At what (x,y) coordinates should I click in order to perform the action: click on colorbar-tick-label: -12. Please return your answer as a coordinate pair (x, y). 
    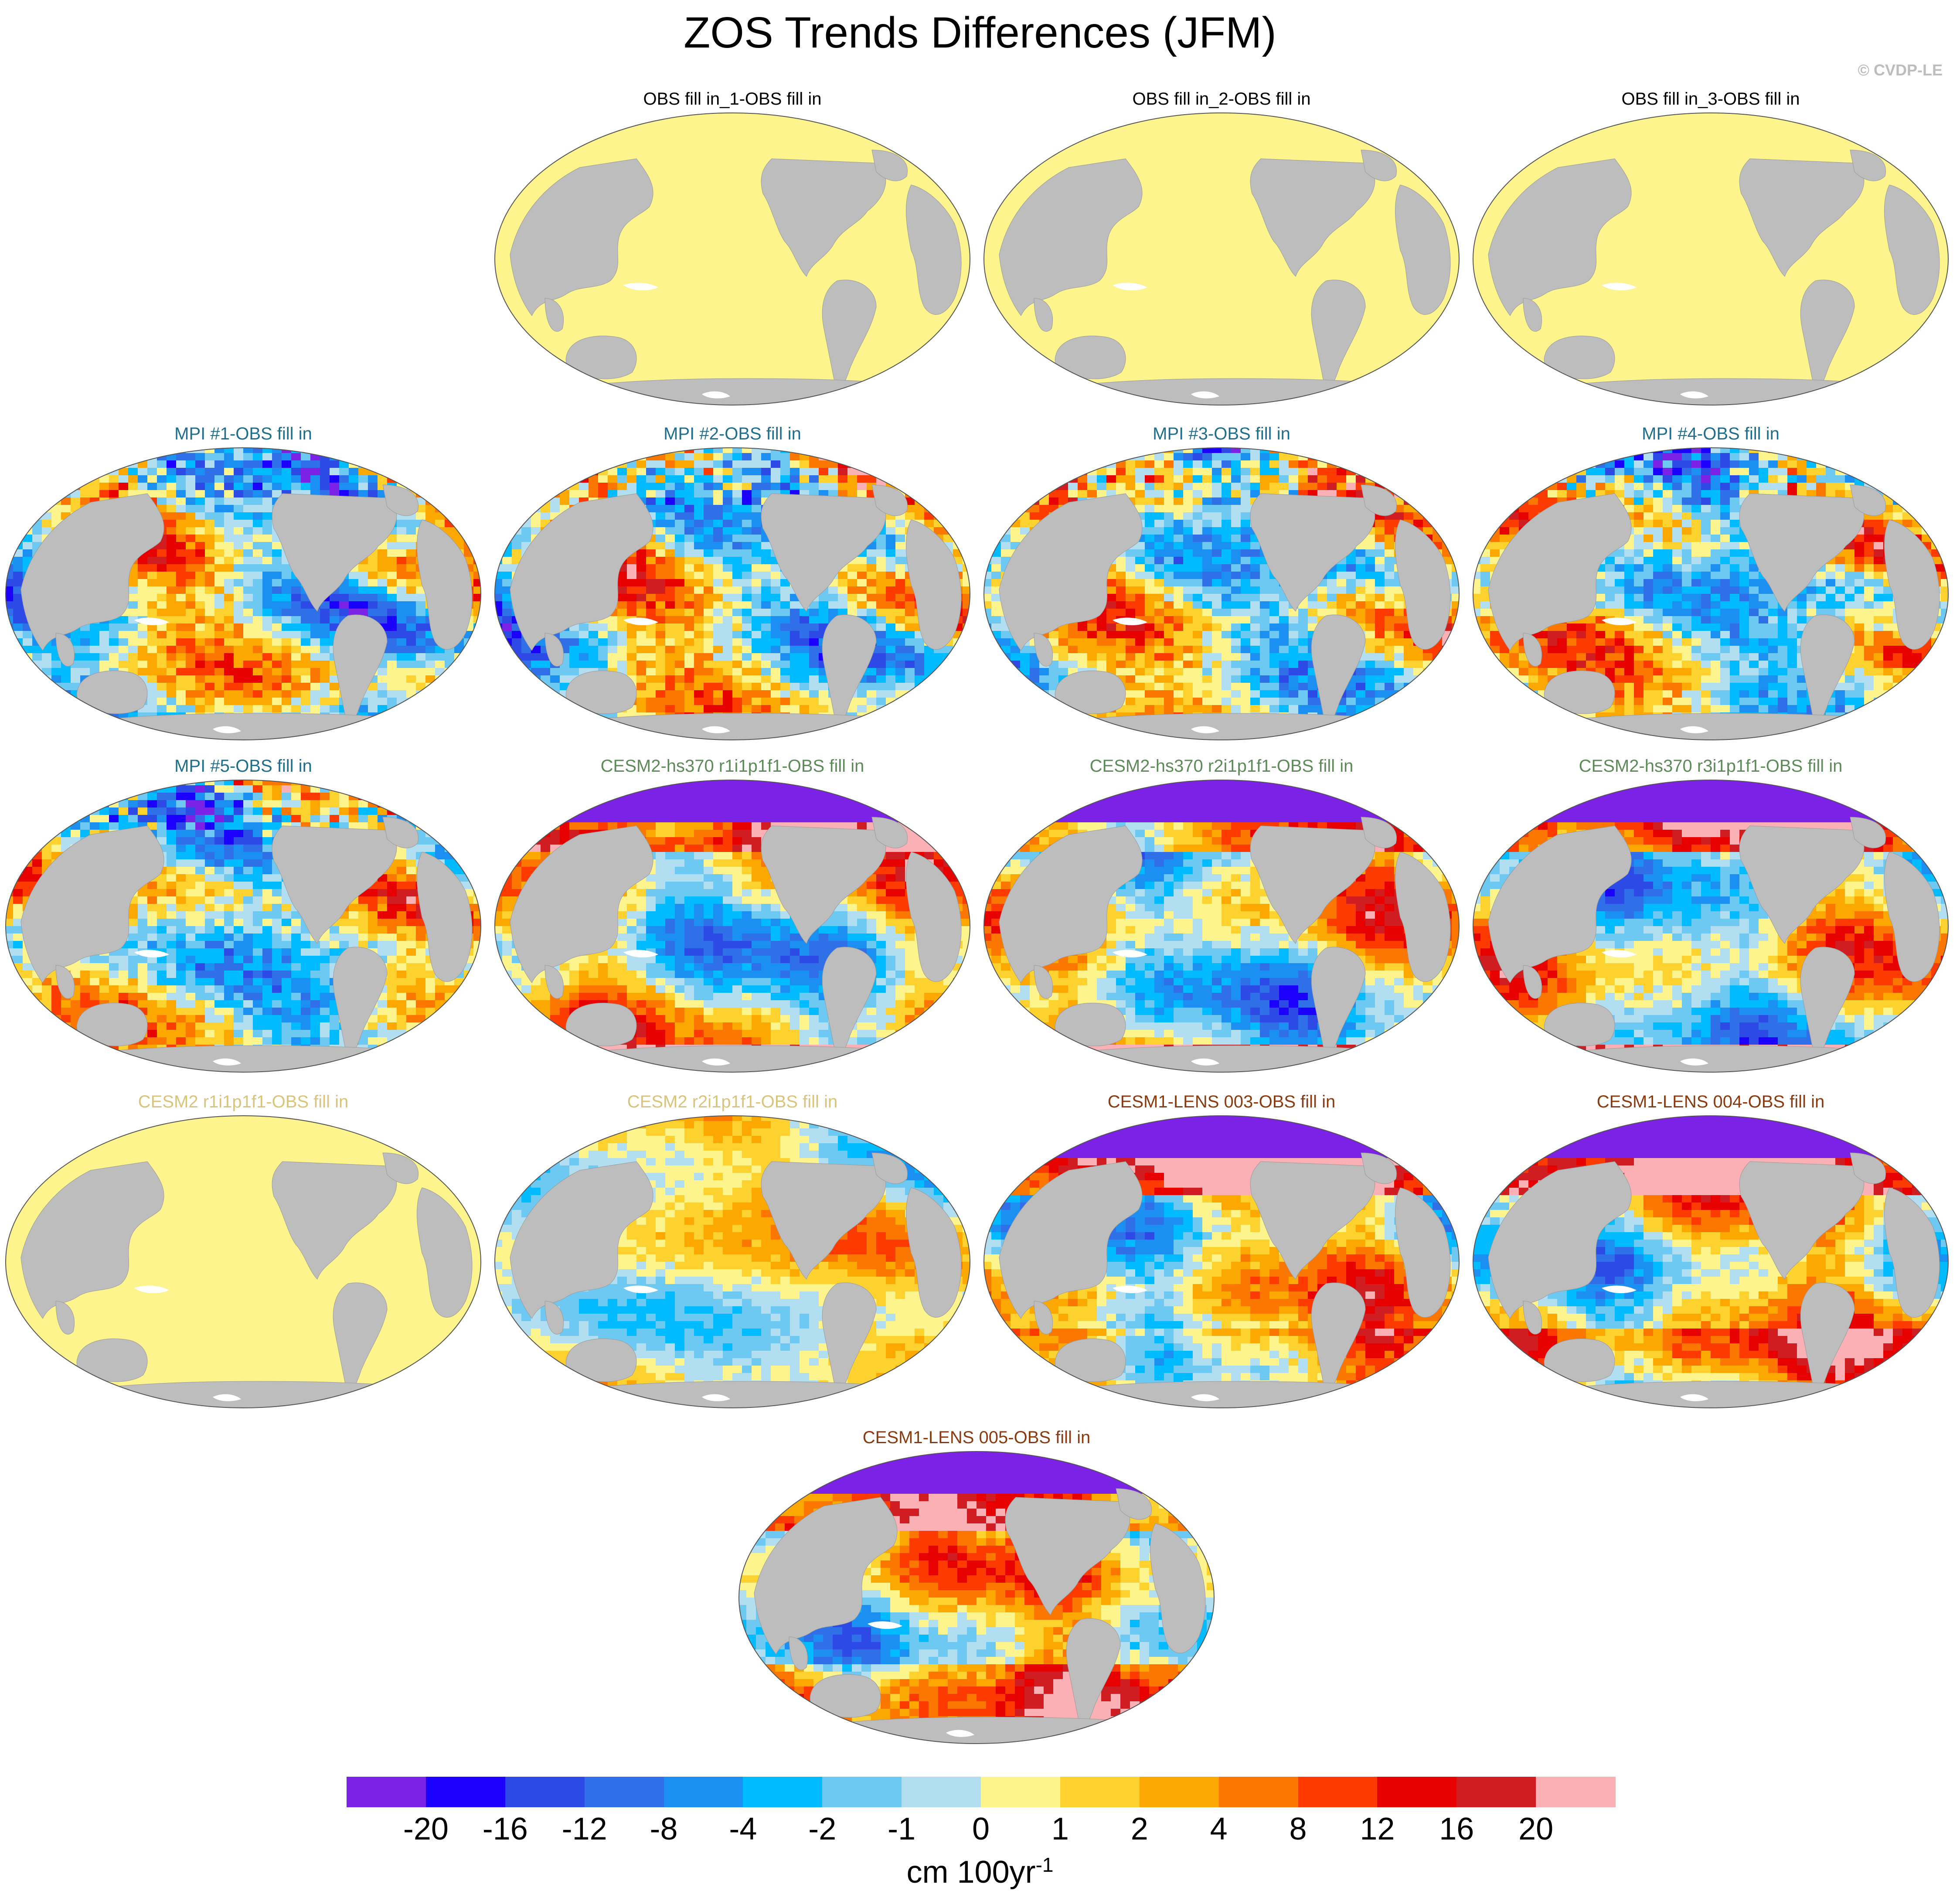
    Looking at the image, I should click on (584, 1829).